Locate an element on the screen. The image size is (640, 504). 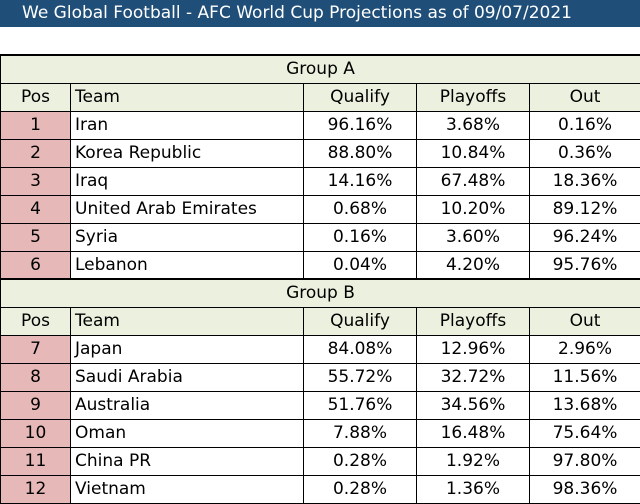
pos-cell: 3 is located at coordinates (36, 181).